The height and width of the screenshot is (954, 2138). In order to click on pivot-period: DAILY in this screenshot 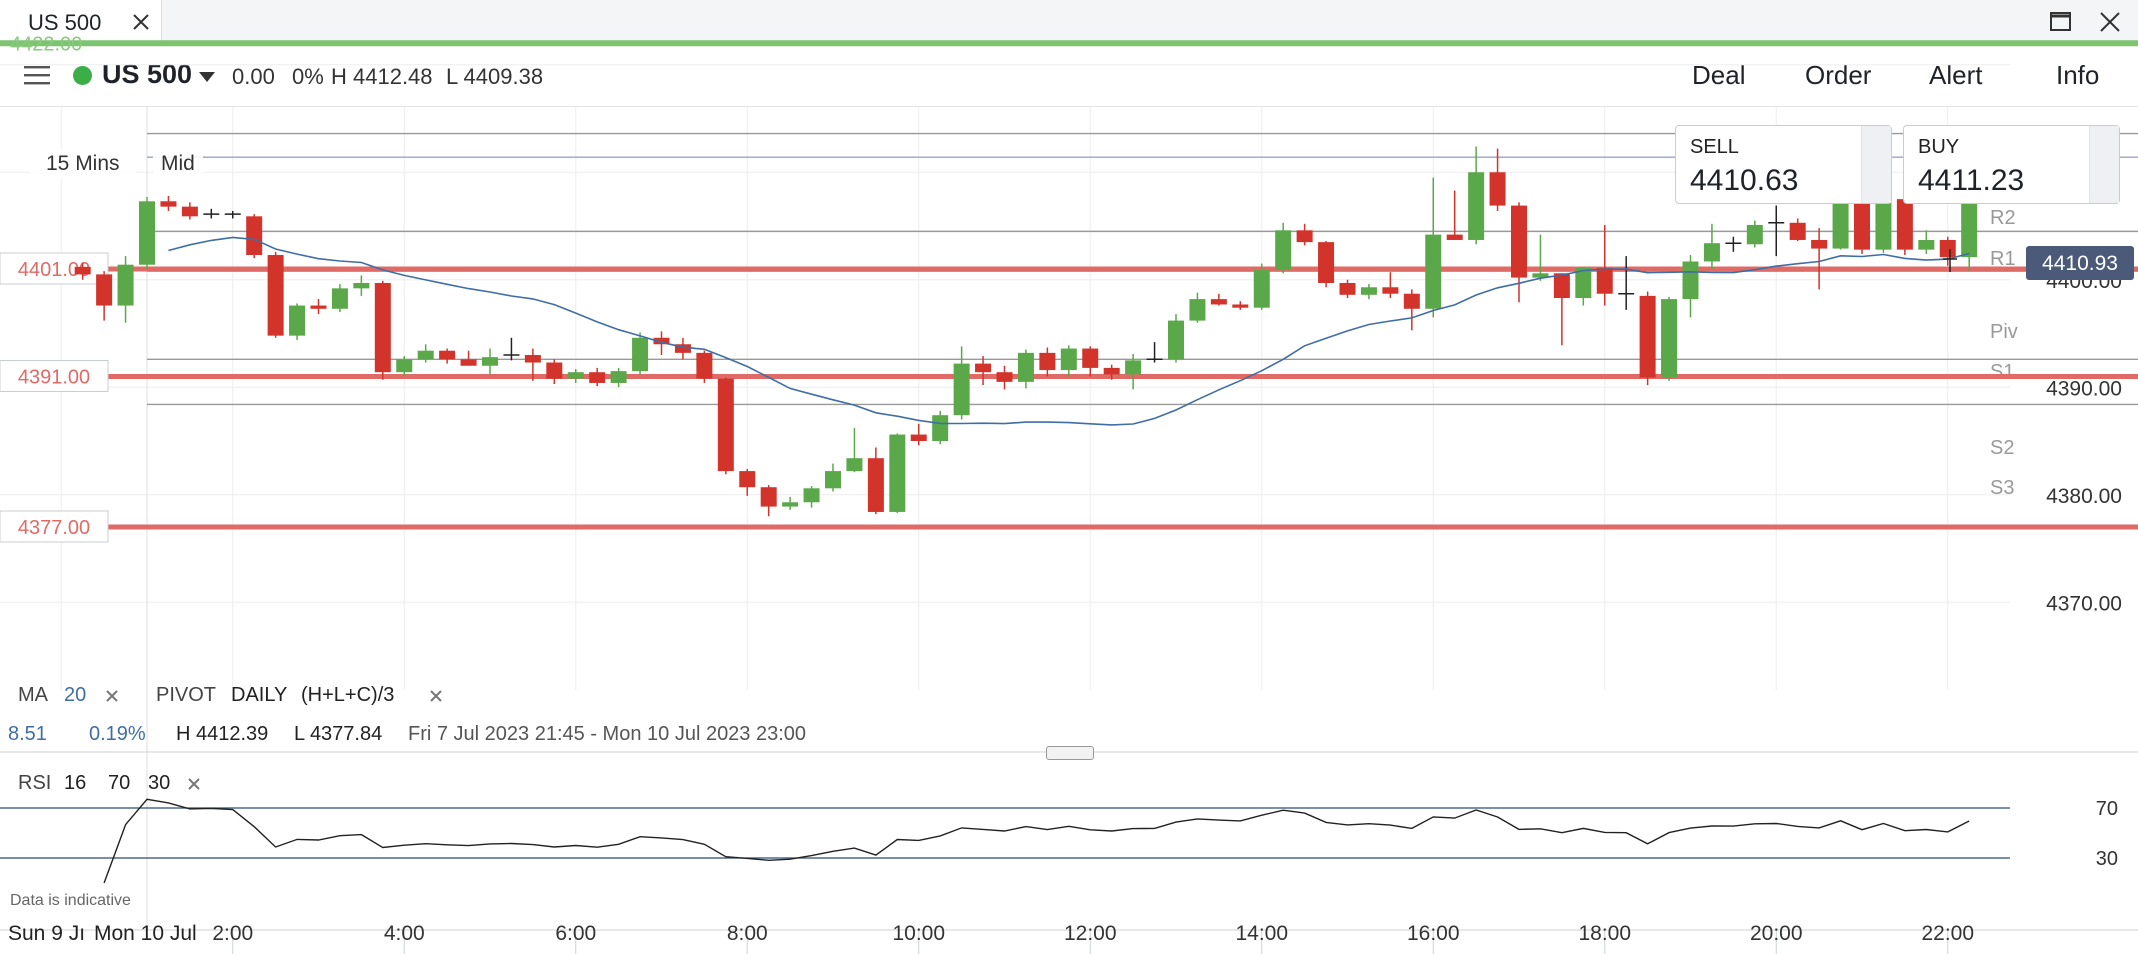, I will do `click(259, 695)`.